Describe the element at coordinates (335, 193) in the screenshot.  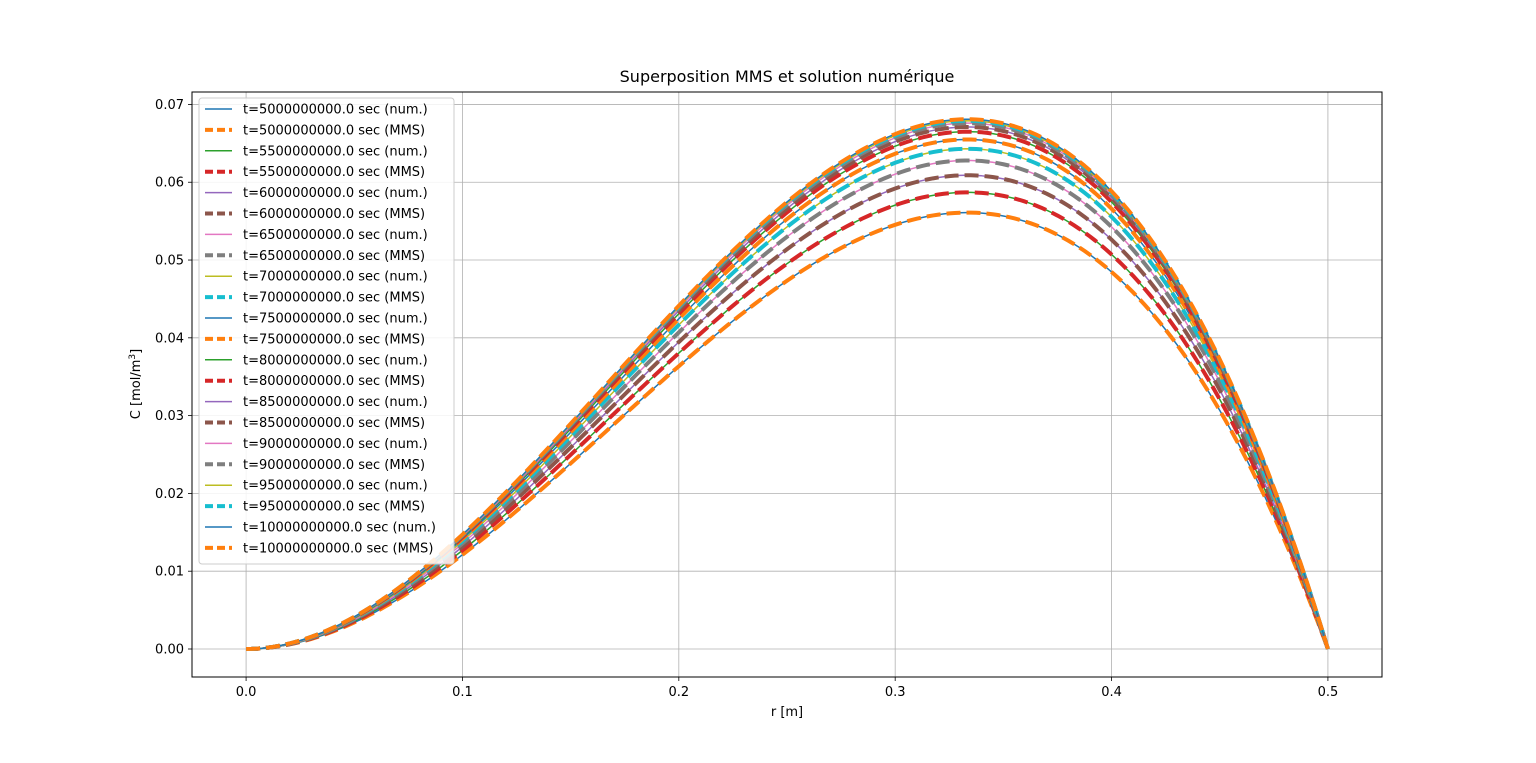
I see `legend-label: t=6000000000.0 sec (num.)` at that location.